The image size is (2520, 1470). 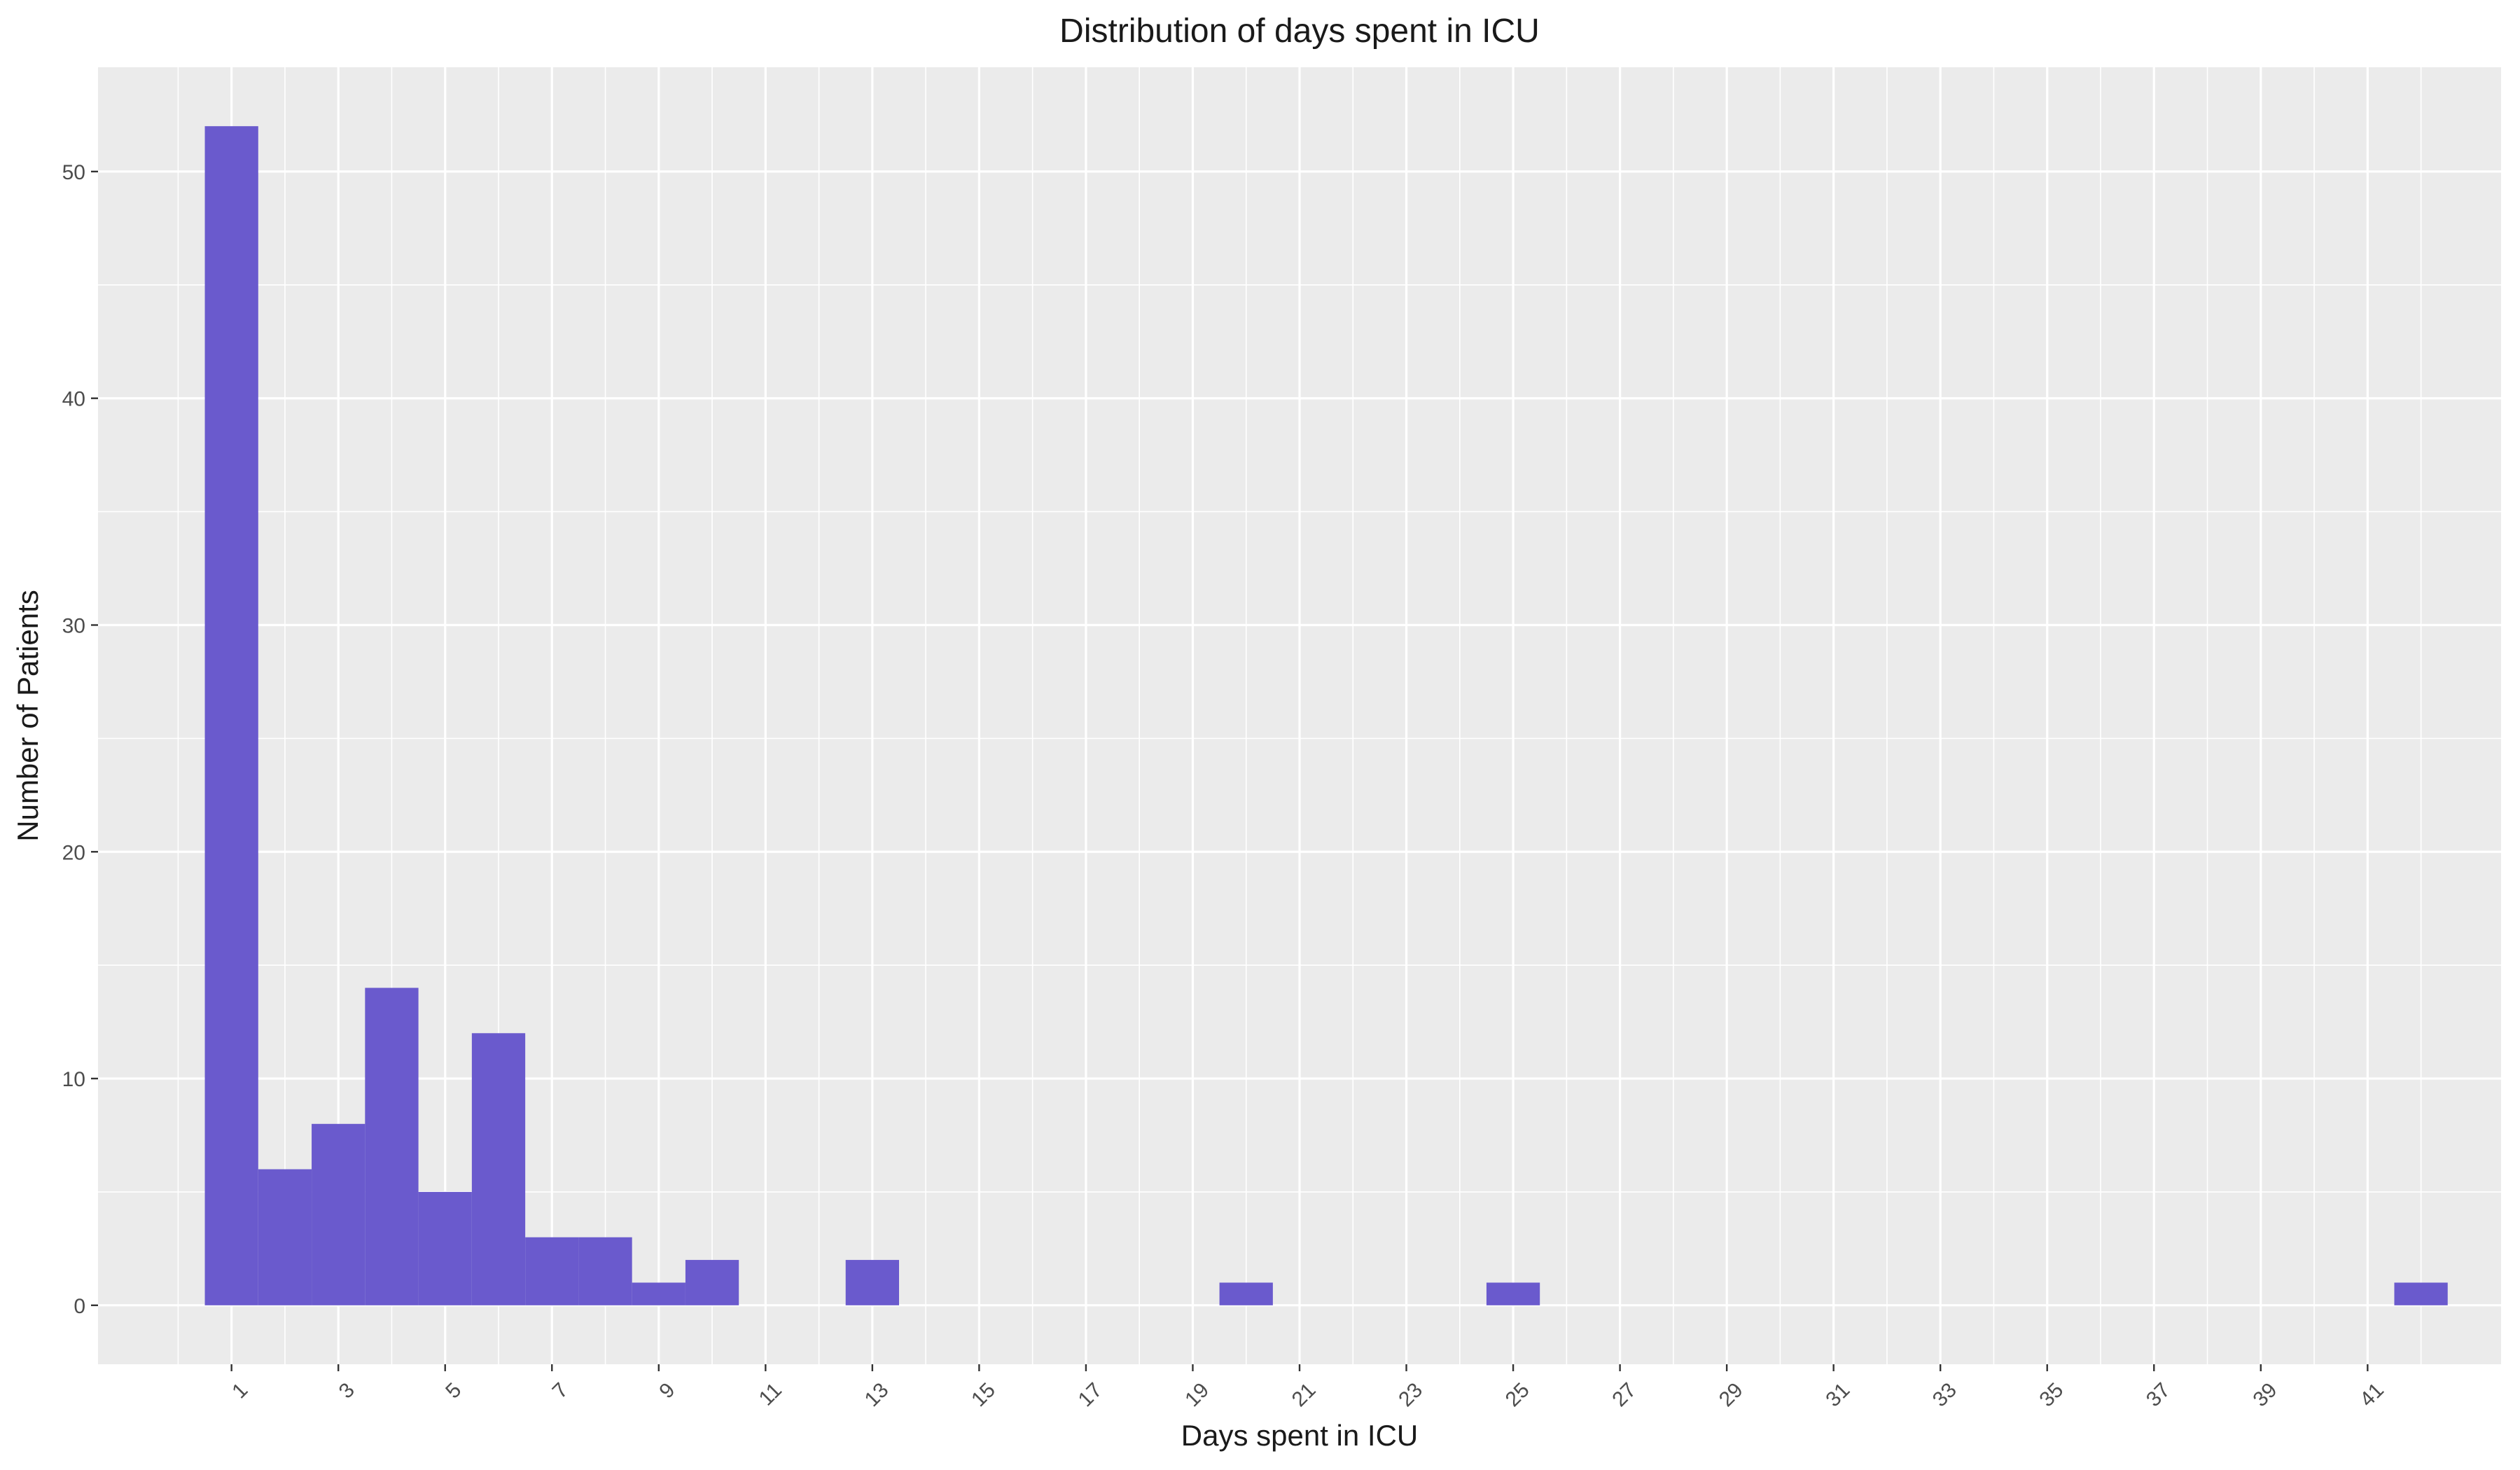 I want to click on x-tick-label: 35, so click(x=2051, y=1395).